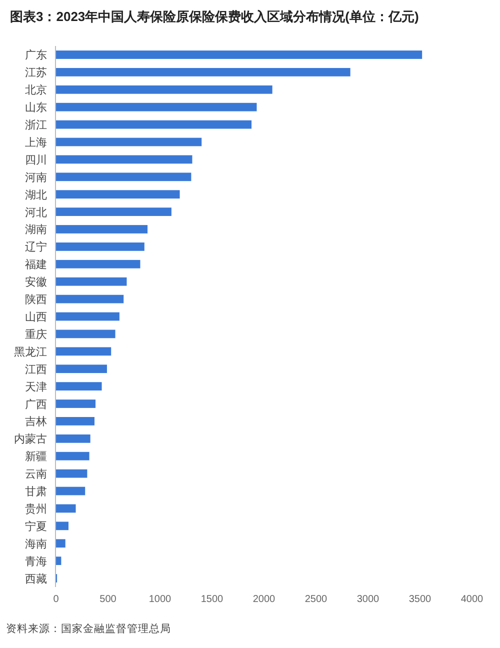  What do you see at coordinates (36, 73) in the screenshot?
I see `category-label: 江苏` at bounding box center [36, 73].